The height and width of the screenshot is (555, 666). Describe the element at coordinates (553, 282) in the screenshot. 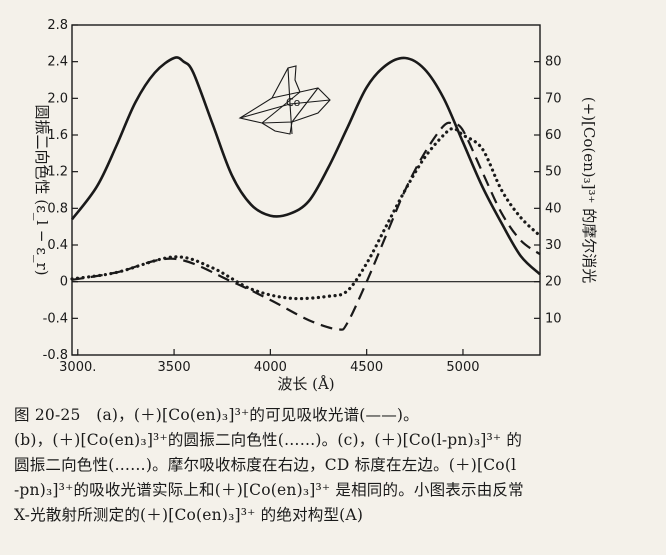

I see `y-right-tick-label: 20` at that location.